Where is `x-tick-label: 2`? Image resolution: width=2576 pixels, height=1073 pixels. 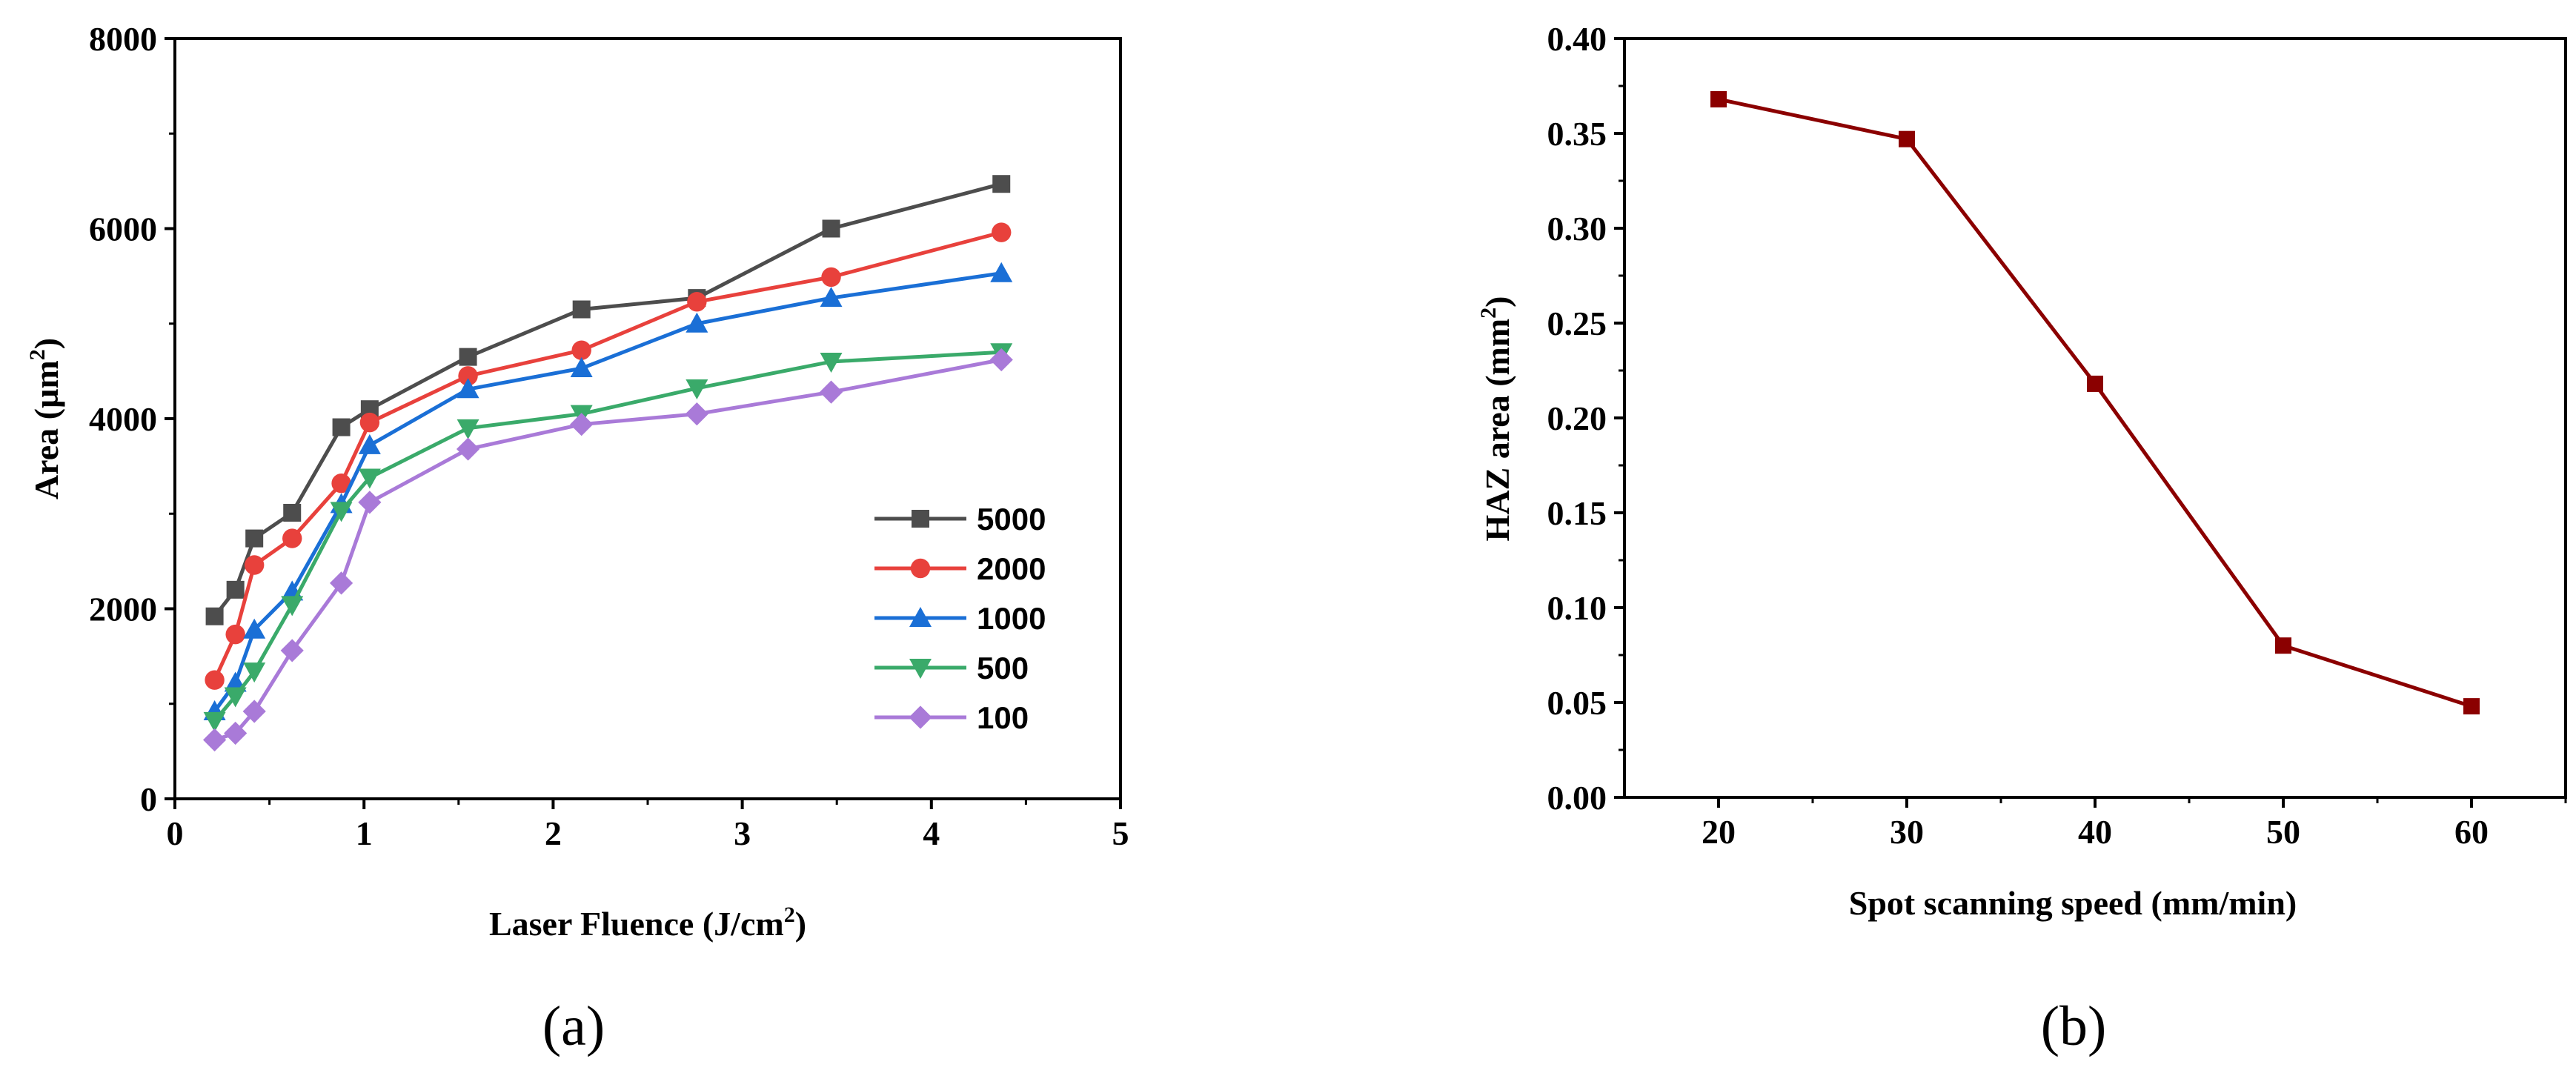
x-tick-label: 2 is located at coordinates (553, 833).